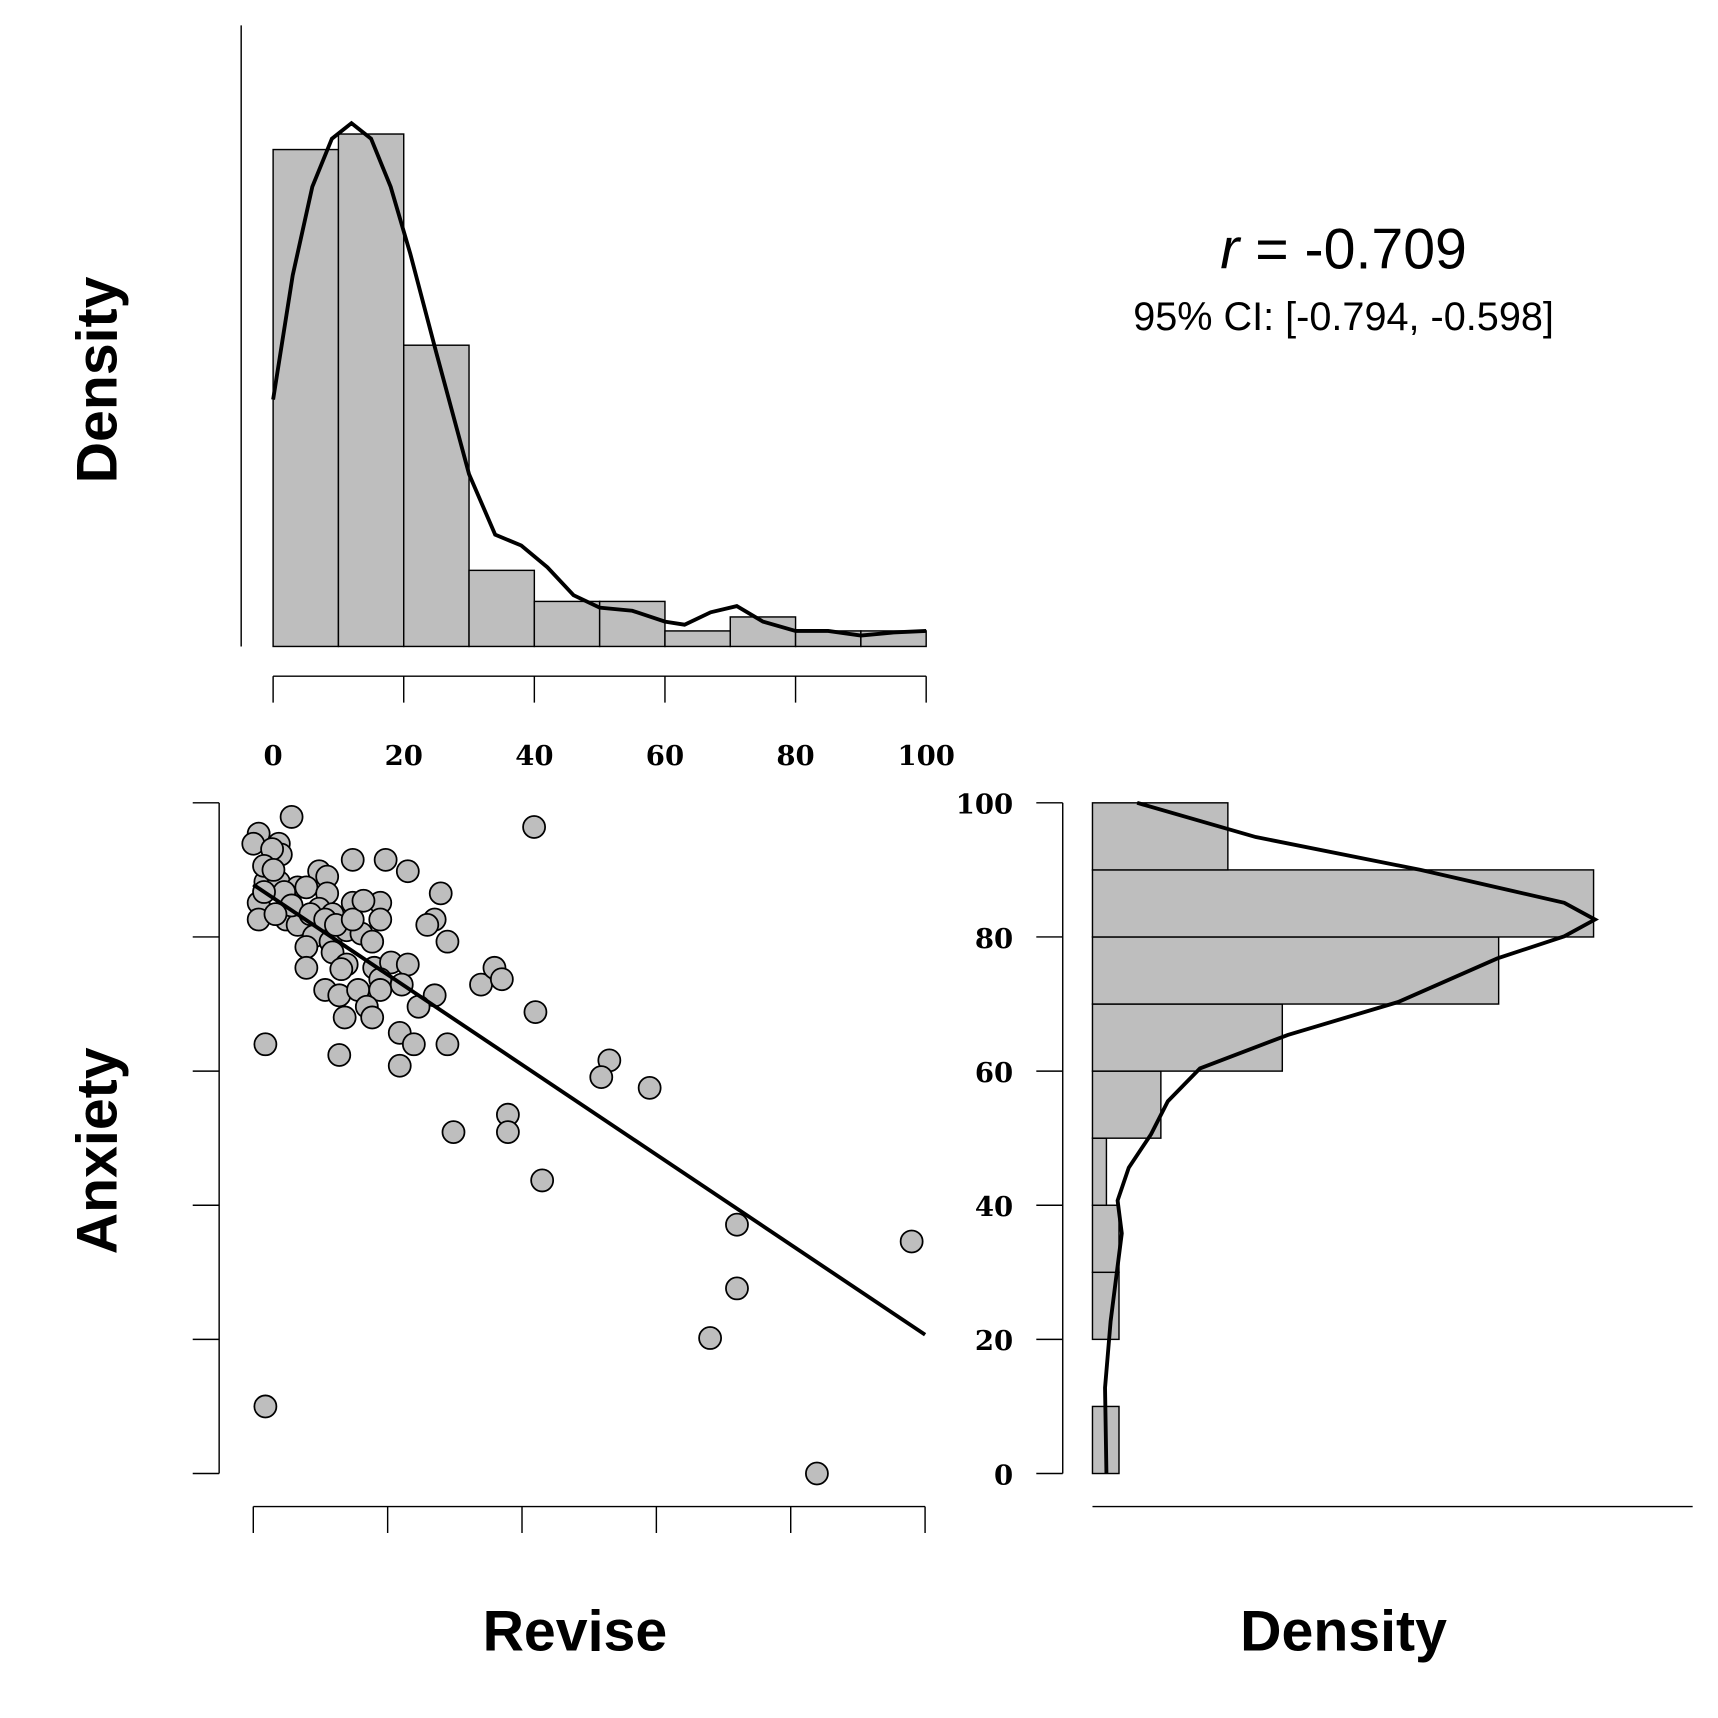 The image size is (1718, 1718). I want to click on scatter-x-title: Revise, so click(575, 1632).